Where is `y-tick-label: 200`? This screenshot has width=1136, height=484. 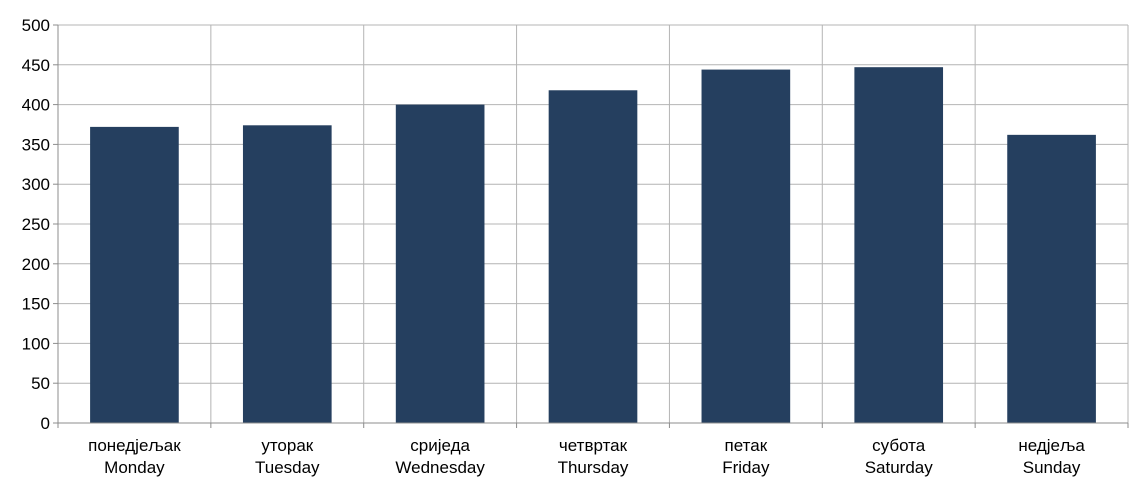
y-tick-label: 200 is located at coordinates (36, 264).